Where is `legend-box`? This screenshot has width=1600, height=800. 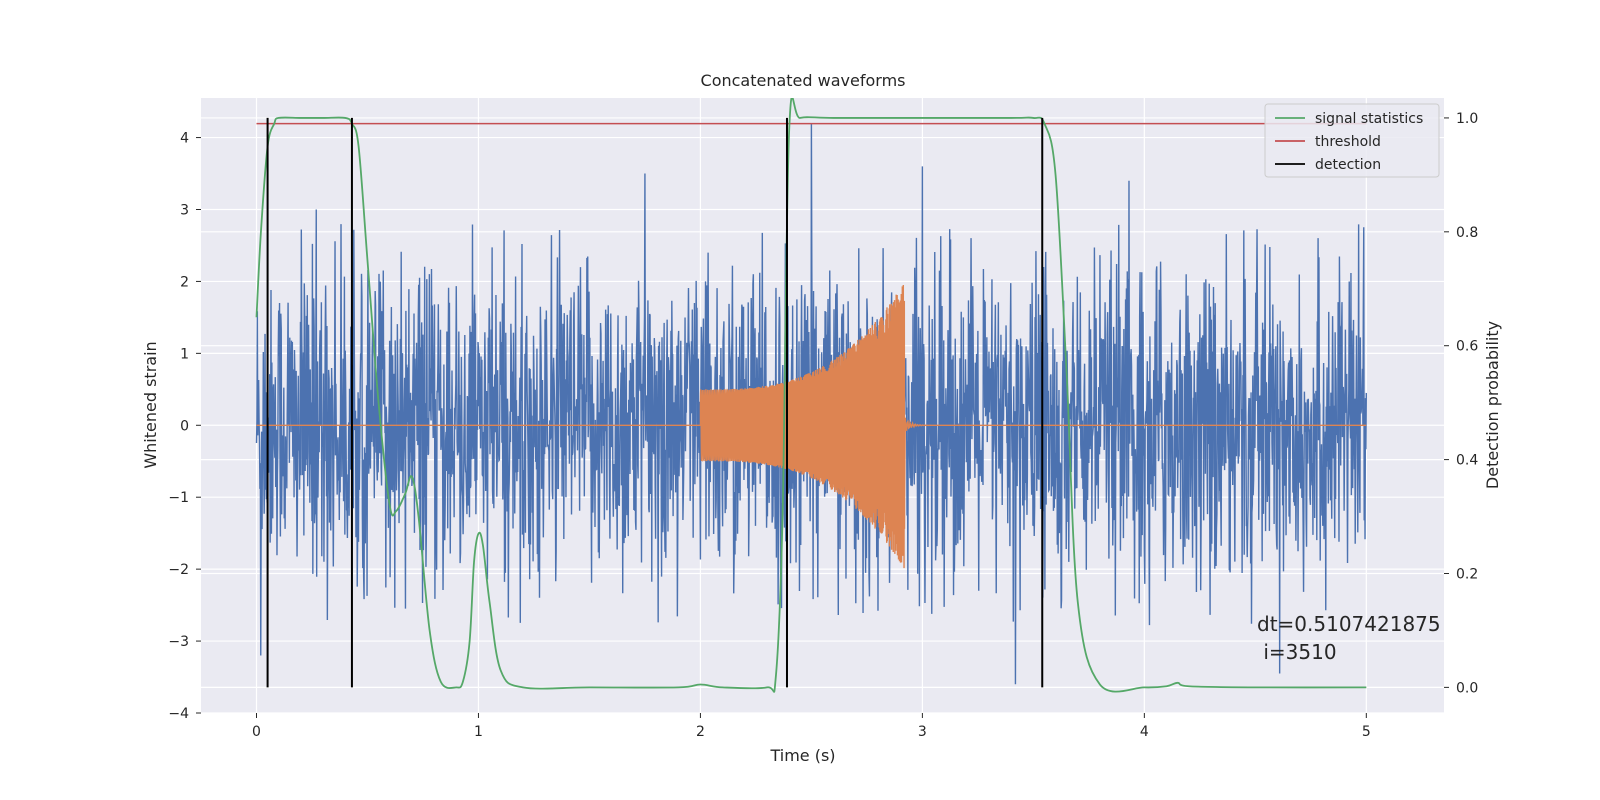
legend-box is located at coordinates (1352, 140).